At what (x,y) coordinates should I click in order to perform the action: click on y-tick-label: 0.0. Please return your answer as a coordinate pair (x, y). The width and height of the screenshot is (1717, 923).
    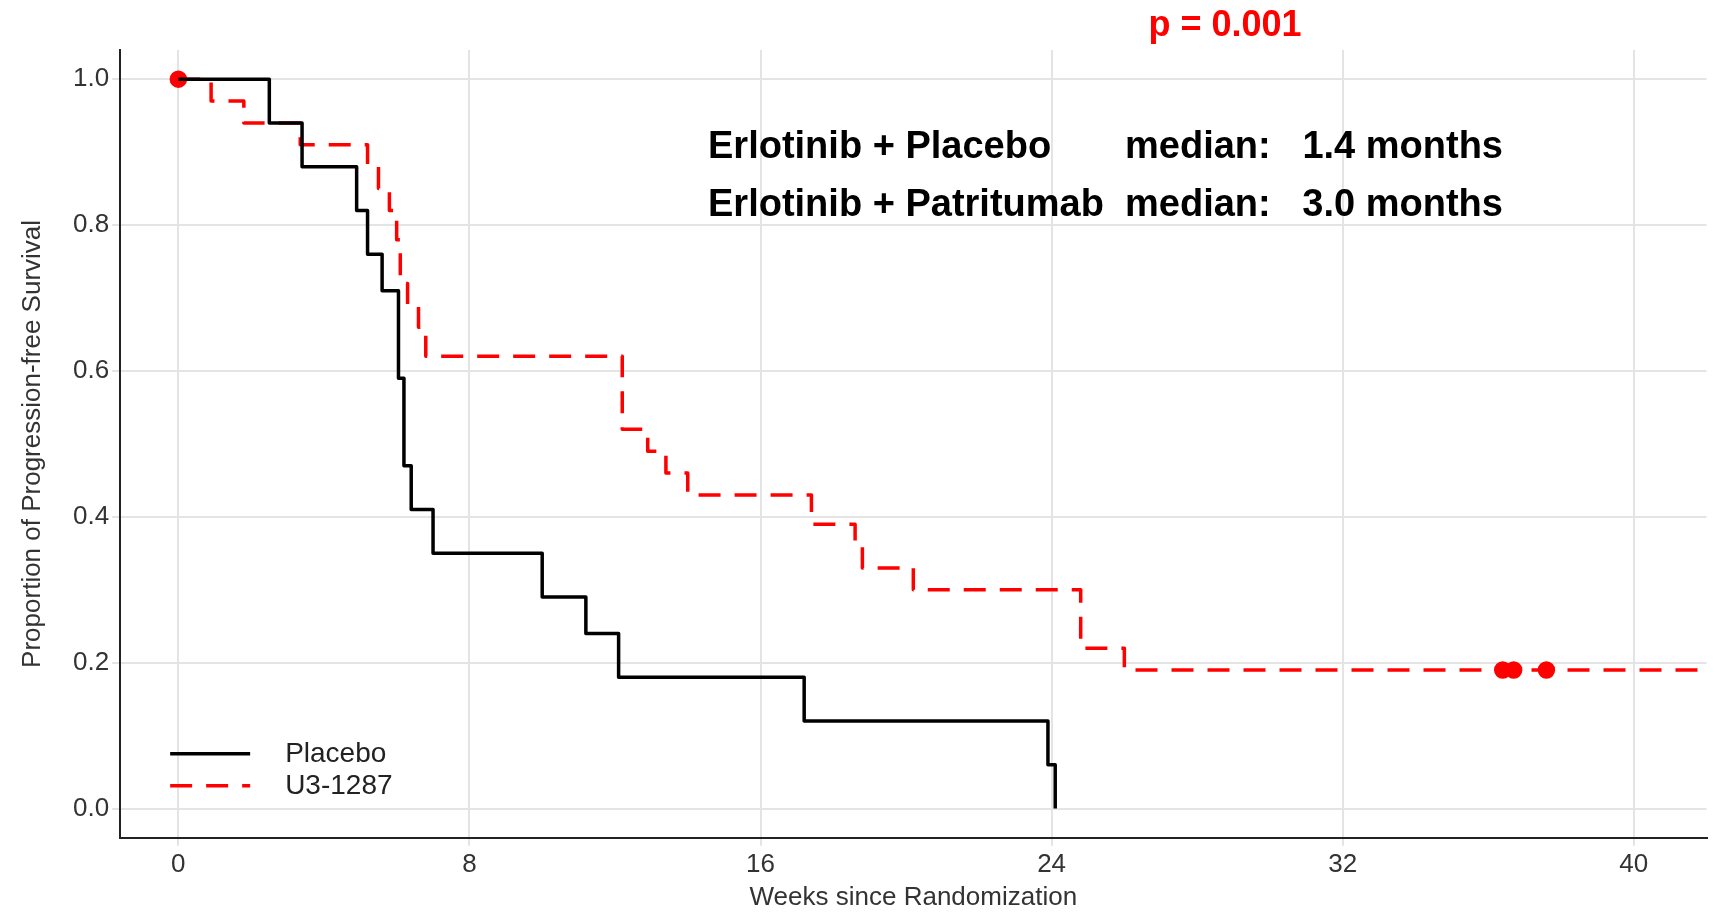
    Looking at the image, I should click on (91, 806).